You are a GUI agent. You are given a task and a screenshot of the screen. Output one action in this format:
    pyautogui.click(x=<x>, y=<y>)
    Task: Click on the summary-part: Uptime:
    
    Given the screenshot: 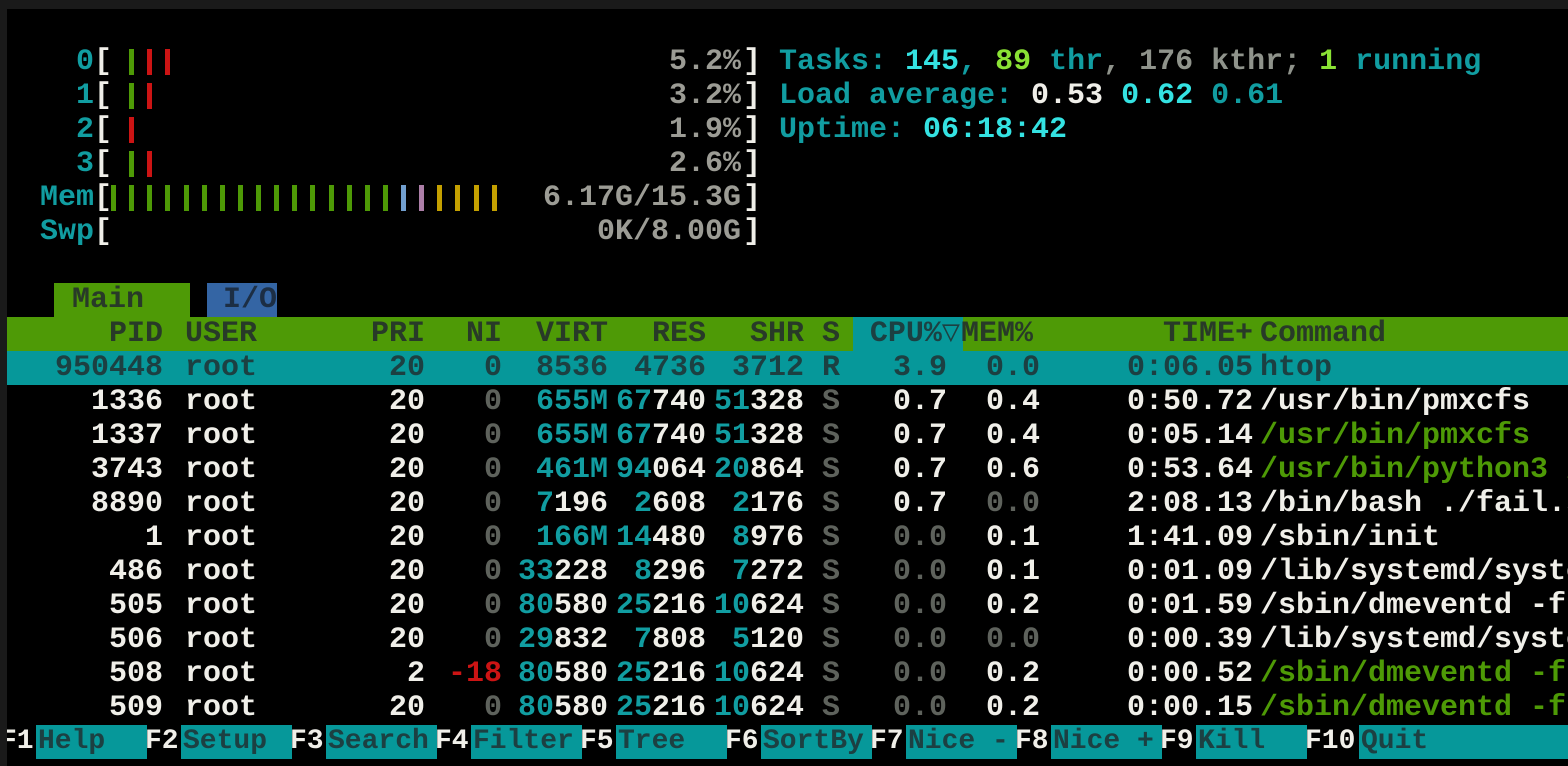 What is the action you would take?
    pyautogui.click(x=851, y=130)
    